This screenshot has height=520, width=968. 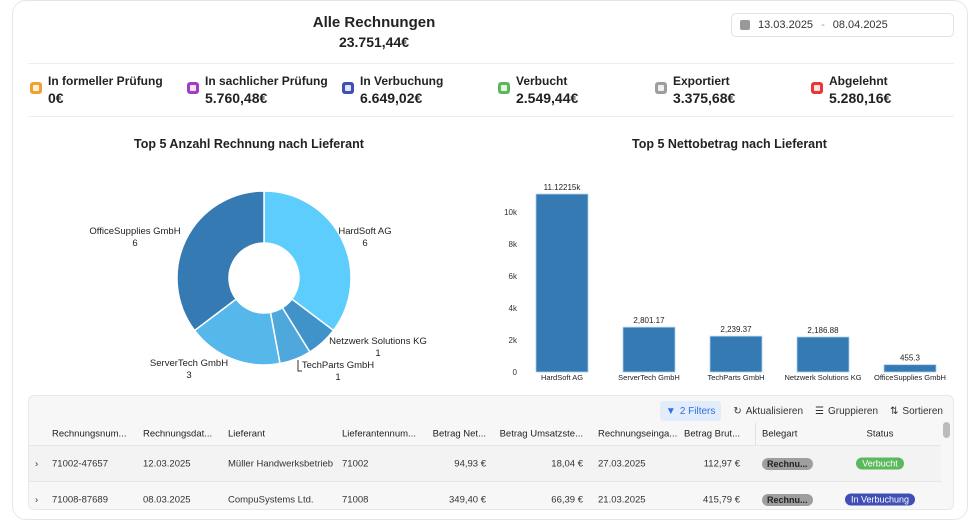 I want to click on refresh-button: ↻ Aktualisieren, so click(x=768, y=411).